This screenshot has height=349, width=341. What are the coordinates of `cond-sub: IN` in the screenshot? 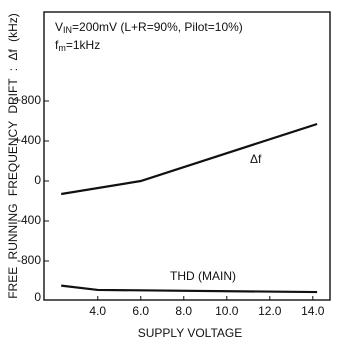 It's located at (67, 30).